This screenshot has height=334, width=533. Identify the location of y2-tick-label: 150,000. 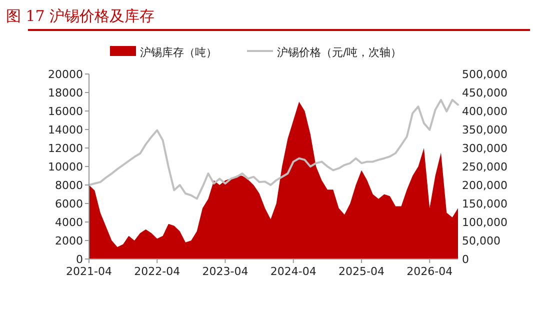
(485, 204).